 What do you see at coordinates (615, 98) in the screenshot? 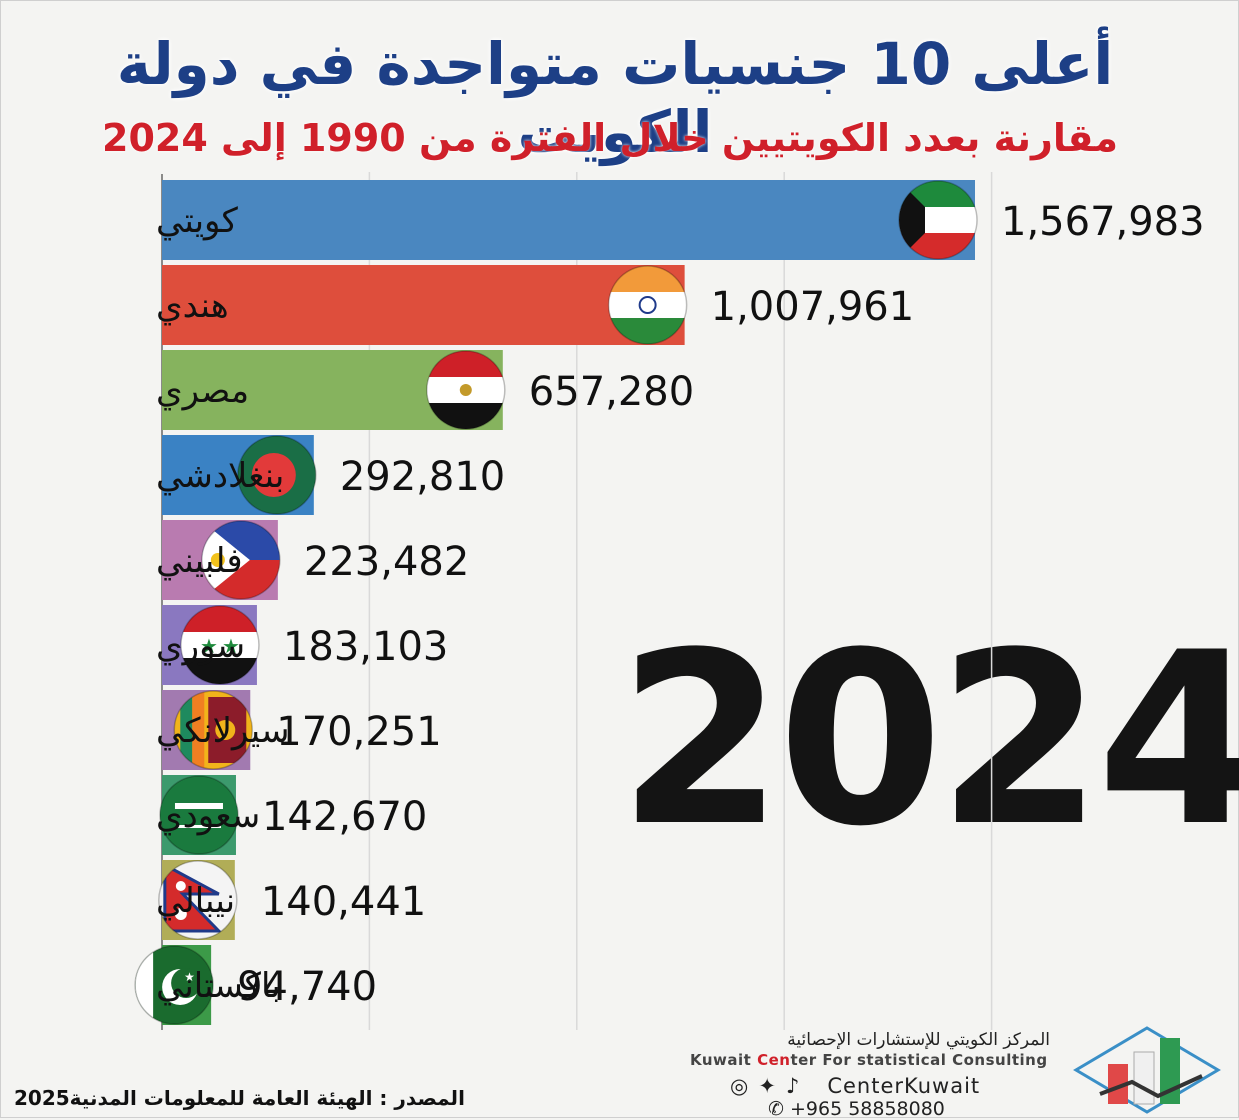
I see `chart-title: أعلى 10 جنسيات متواجدة في دولة الكويت` at bounding box center [615, 98].